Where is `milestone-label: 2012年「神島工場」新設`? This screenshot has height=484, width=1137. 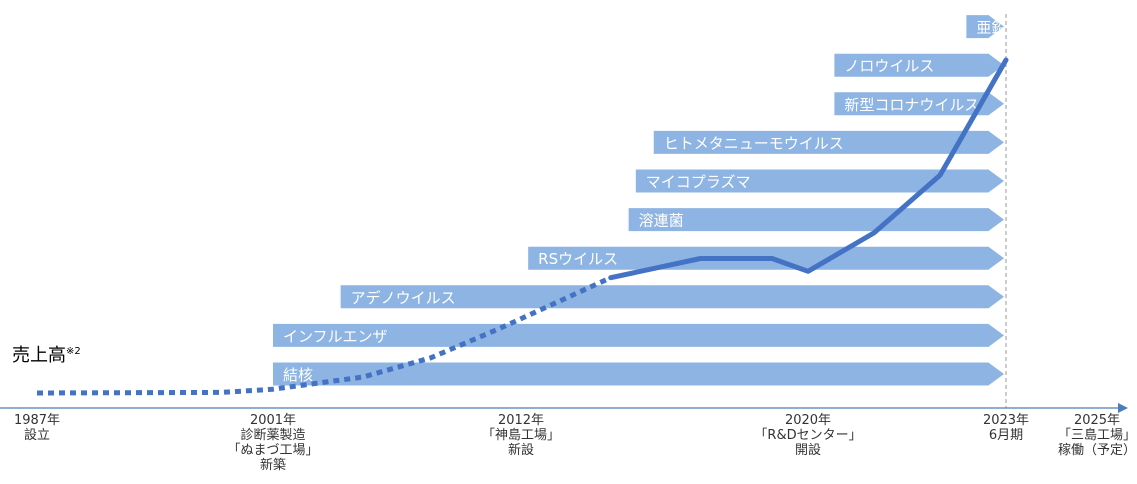
milestone-label: 2012年「神島工場」新設 is located at coordinates (521, 435).